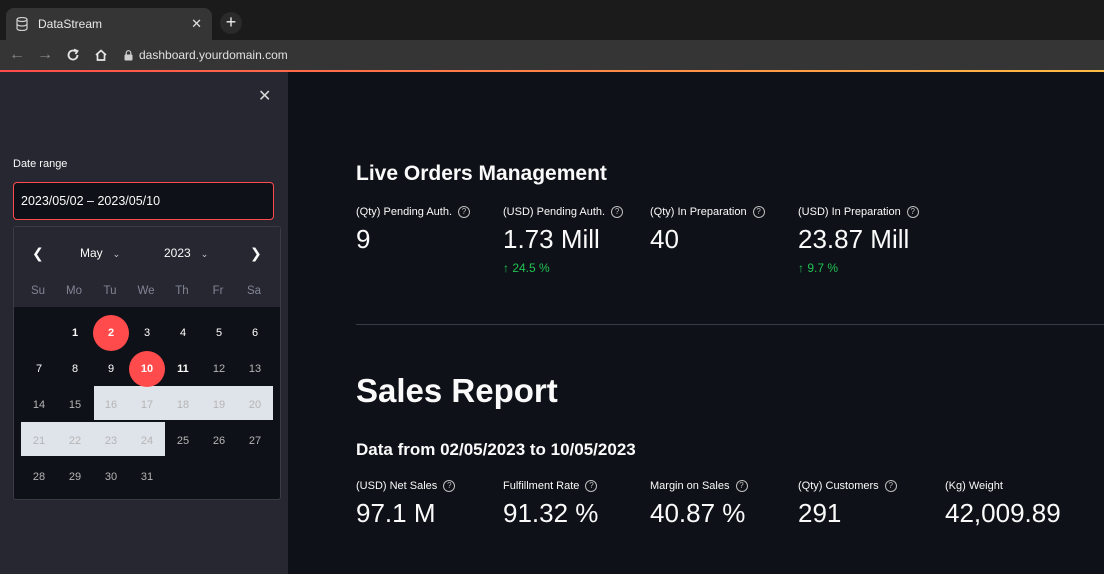  What do you see at coordinates (39, 441) in the screenshot?
I see `calendar-day: 21` at bounding box center [39, 441].